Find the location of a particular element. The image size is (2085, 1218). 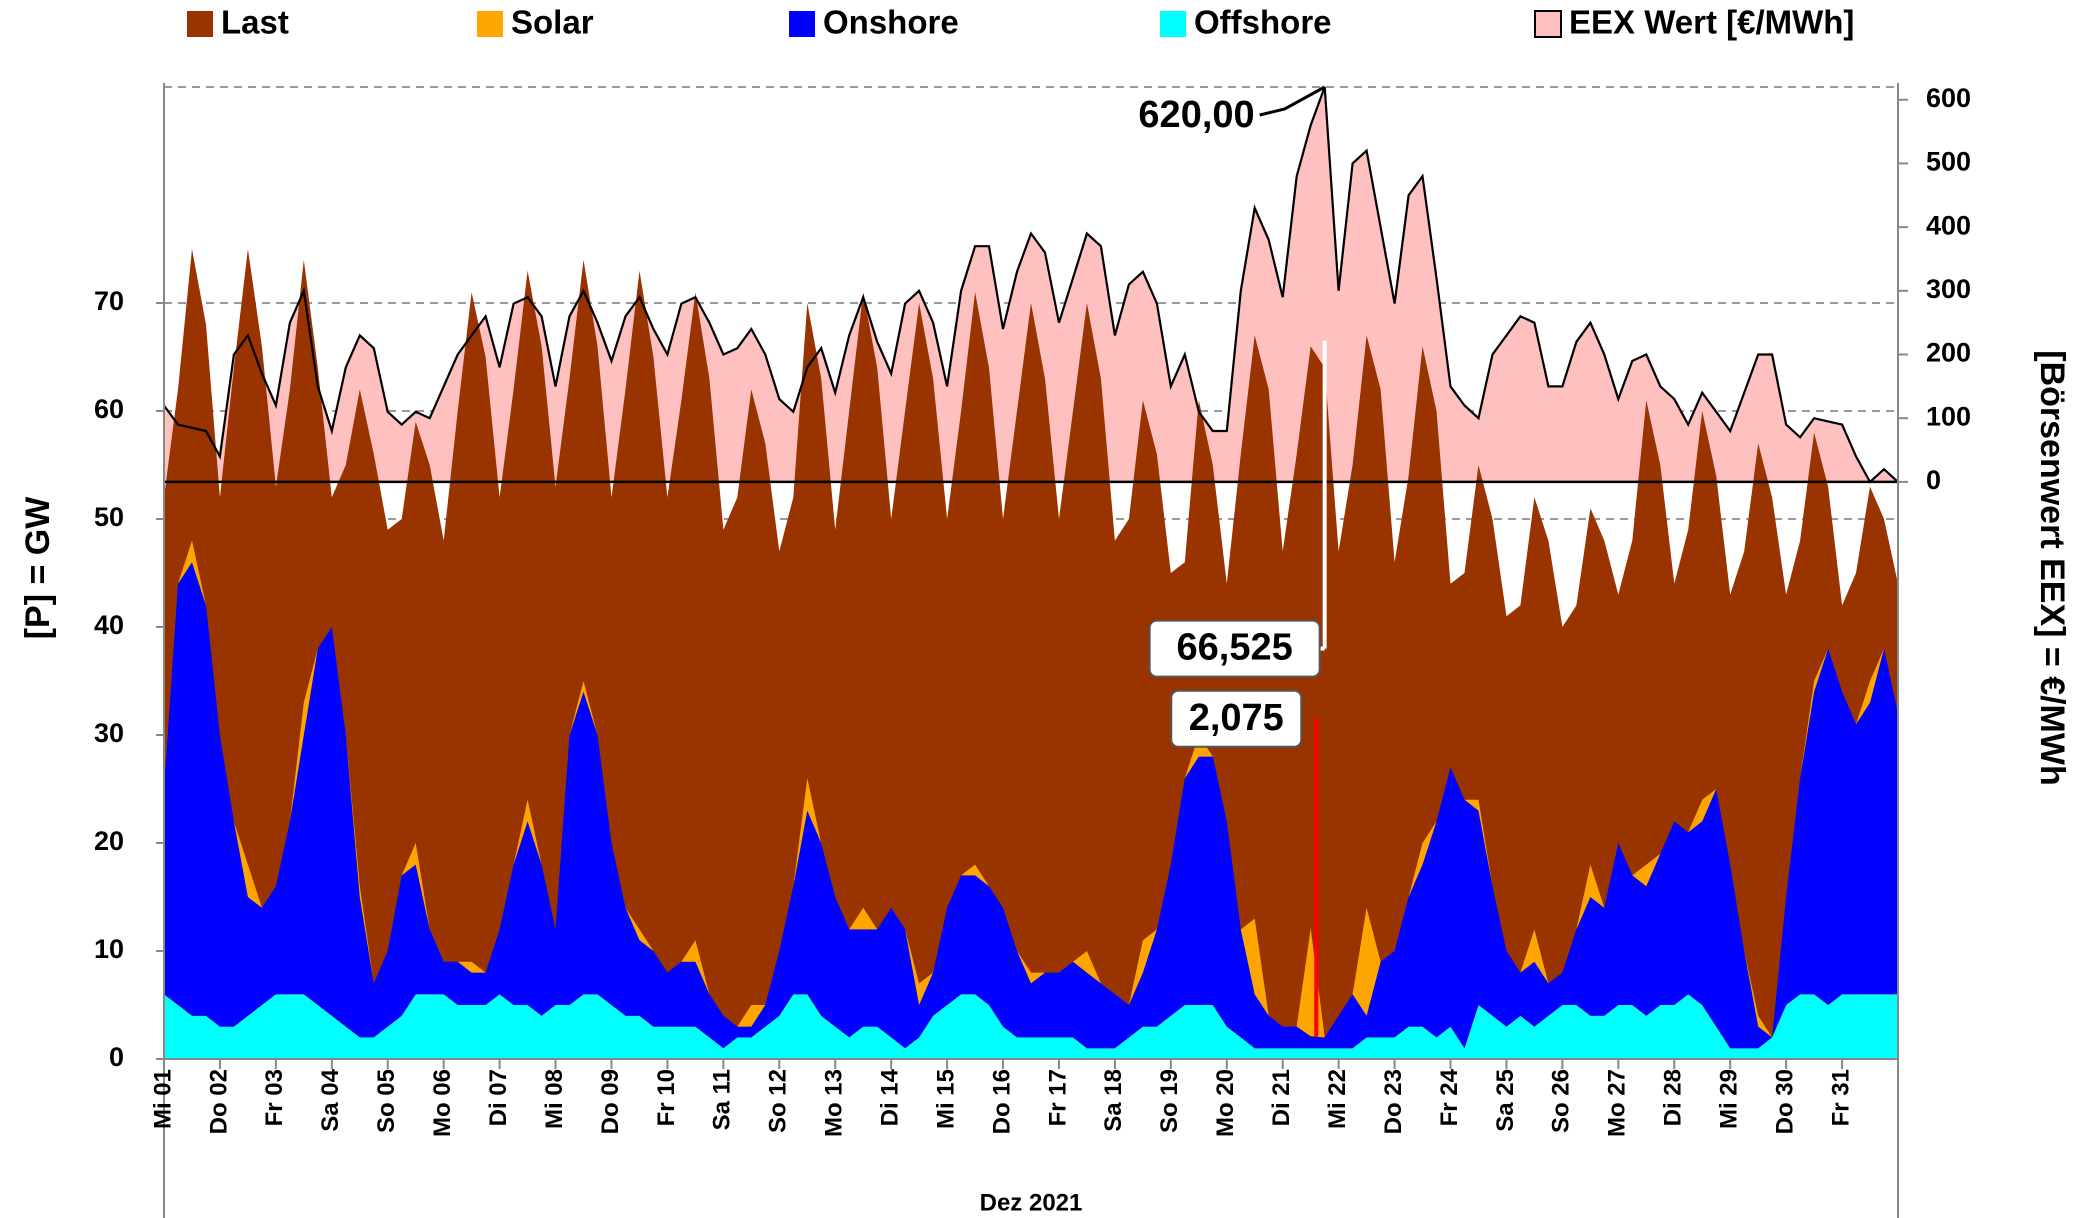

annotation-label: 2,075 is located at coordinates (1236, 718).